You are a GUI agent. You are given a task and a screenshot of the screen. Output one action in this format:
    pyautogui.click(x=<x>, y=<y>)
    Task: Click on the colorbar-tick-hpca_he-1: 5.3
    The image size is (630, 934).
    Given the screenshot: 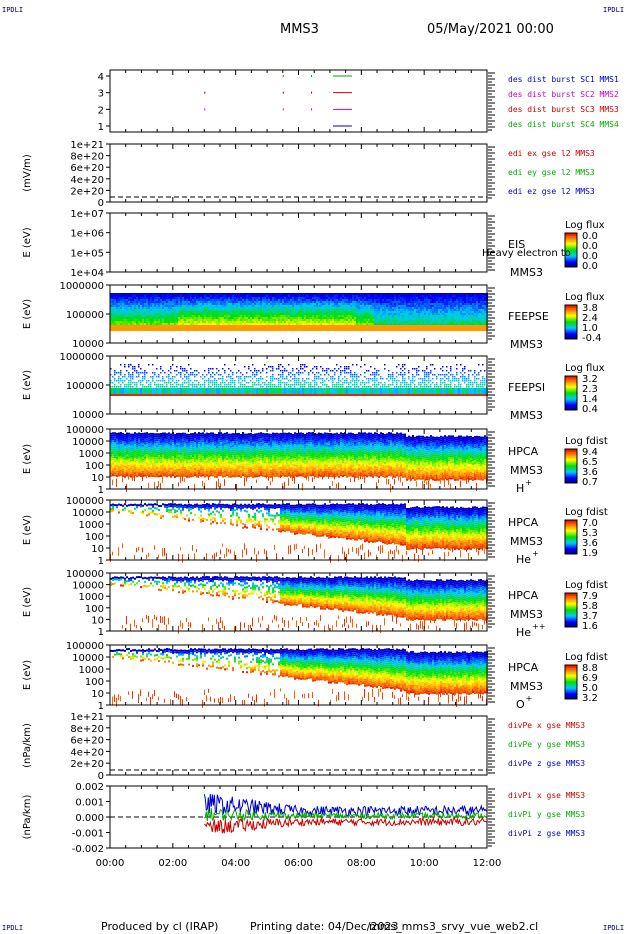 What is the action you would take?
    pyautogui.click(x=590, y=533)
    